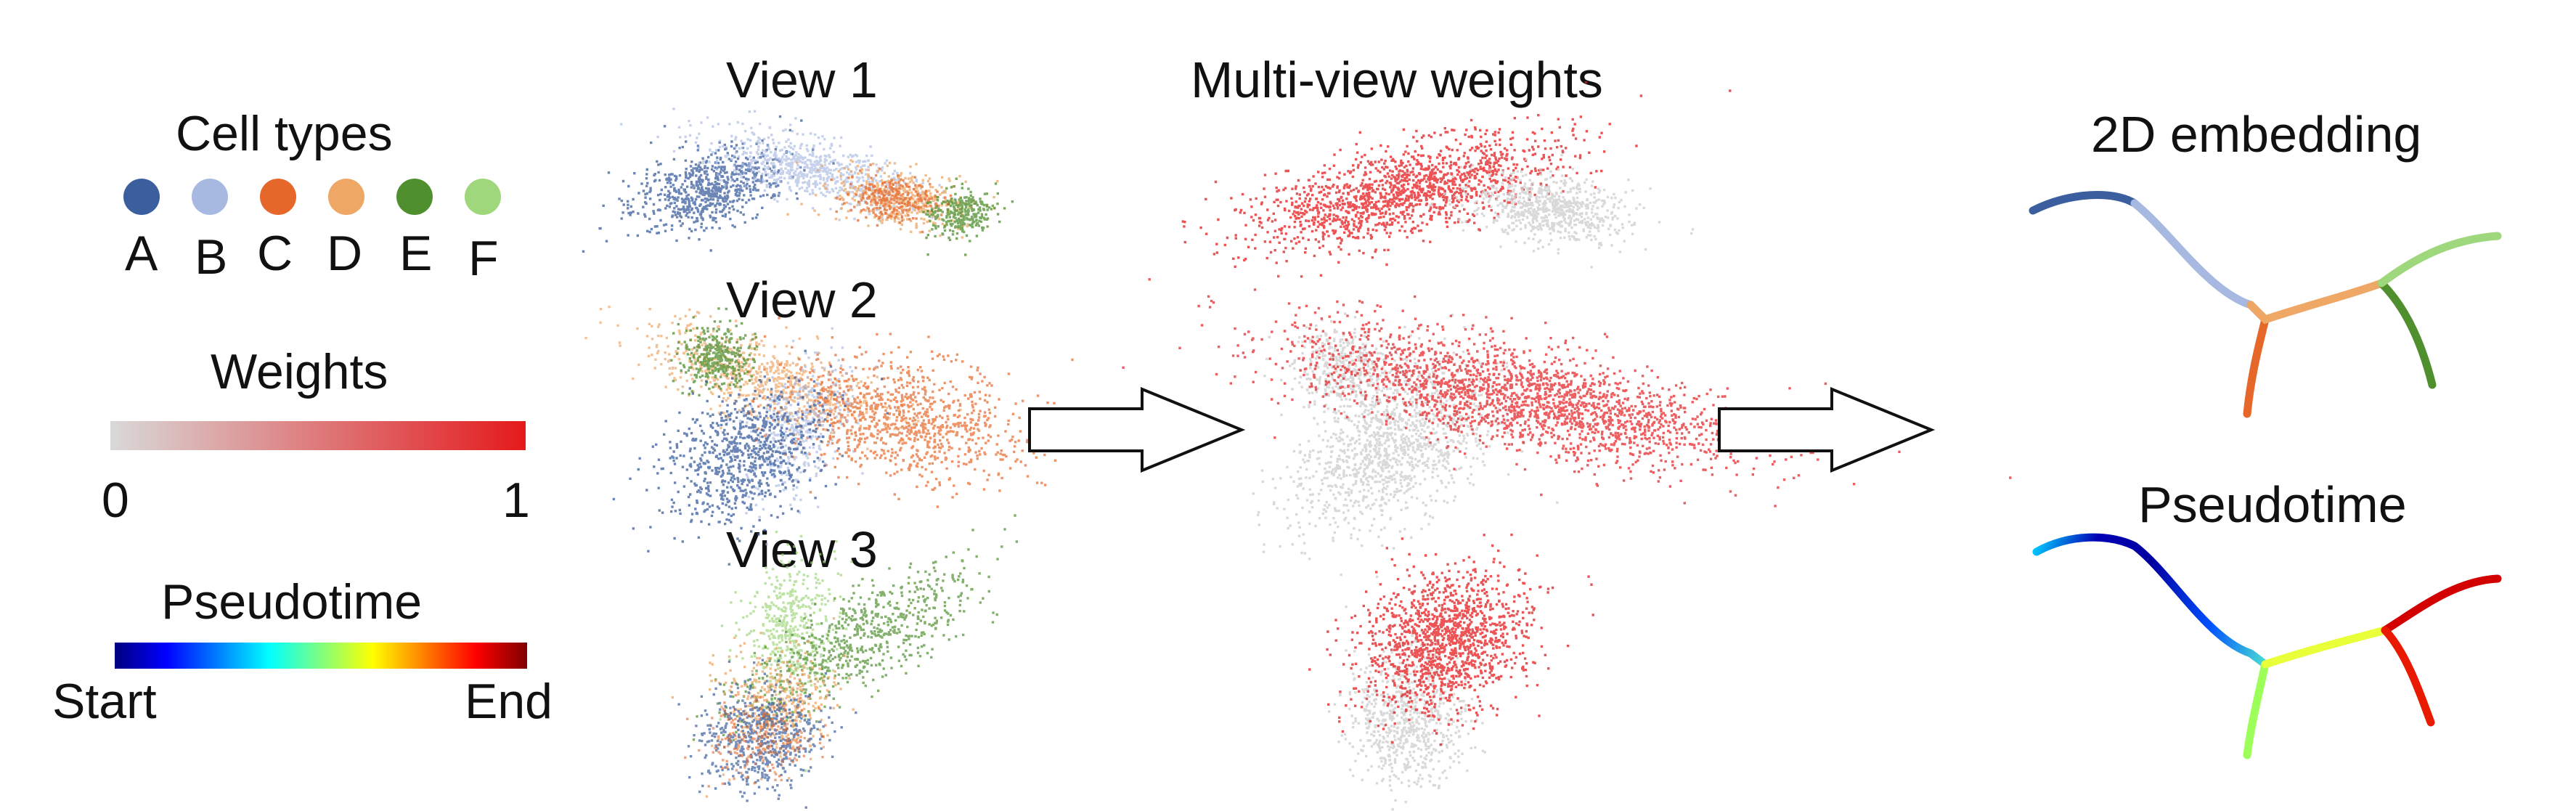 This screenshot has height=811, width=2576. Describe the element at coordinates (278, 197) in the screenshot. I see `cell-type-c-swatch` at that location.